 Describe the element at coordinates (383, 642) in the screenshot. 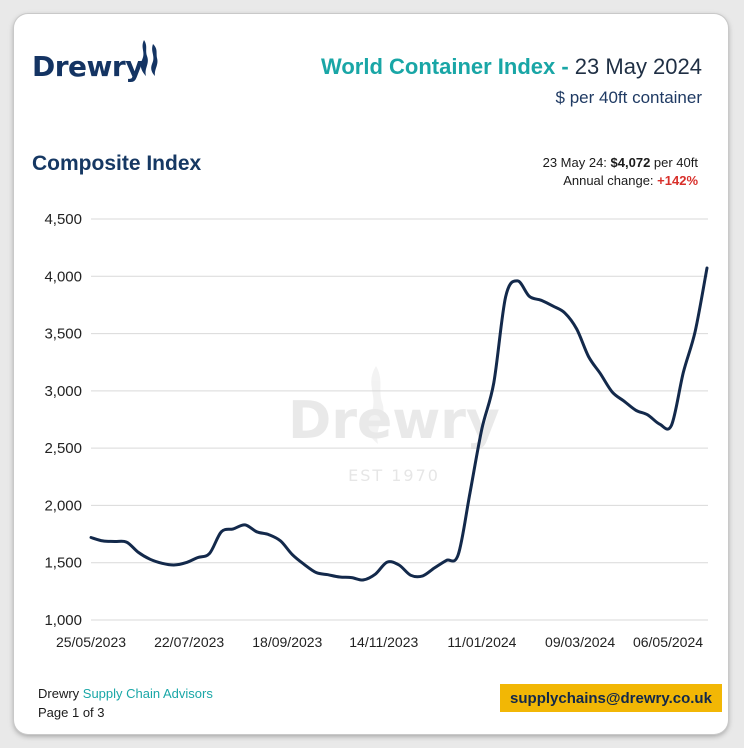

I see `x-tick-label: 14/11/2023` at that location.